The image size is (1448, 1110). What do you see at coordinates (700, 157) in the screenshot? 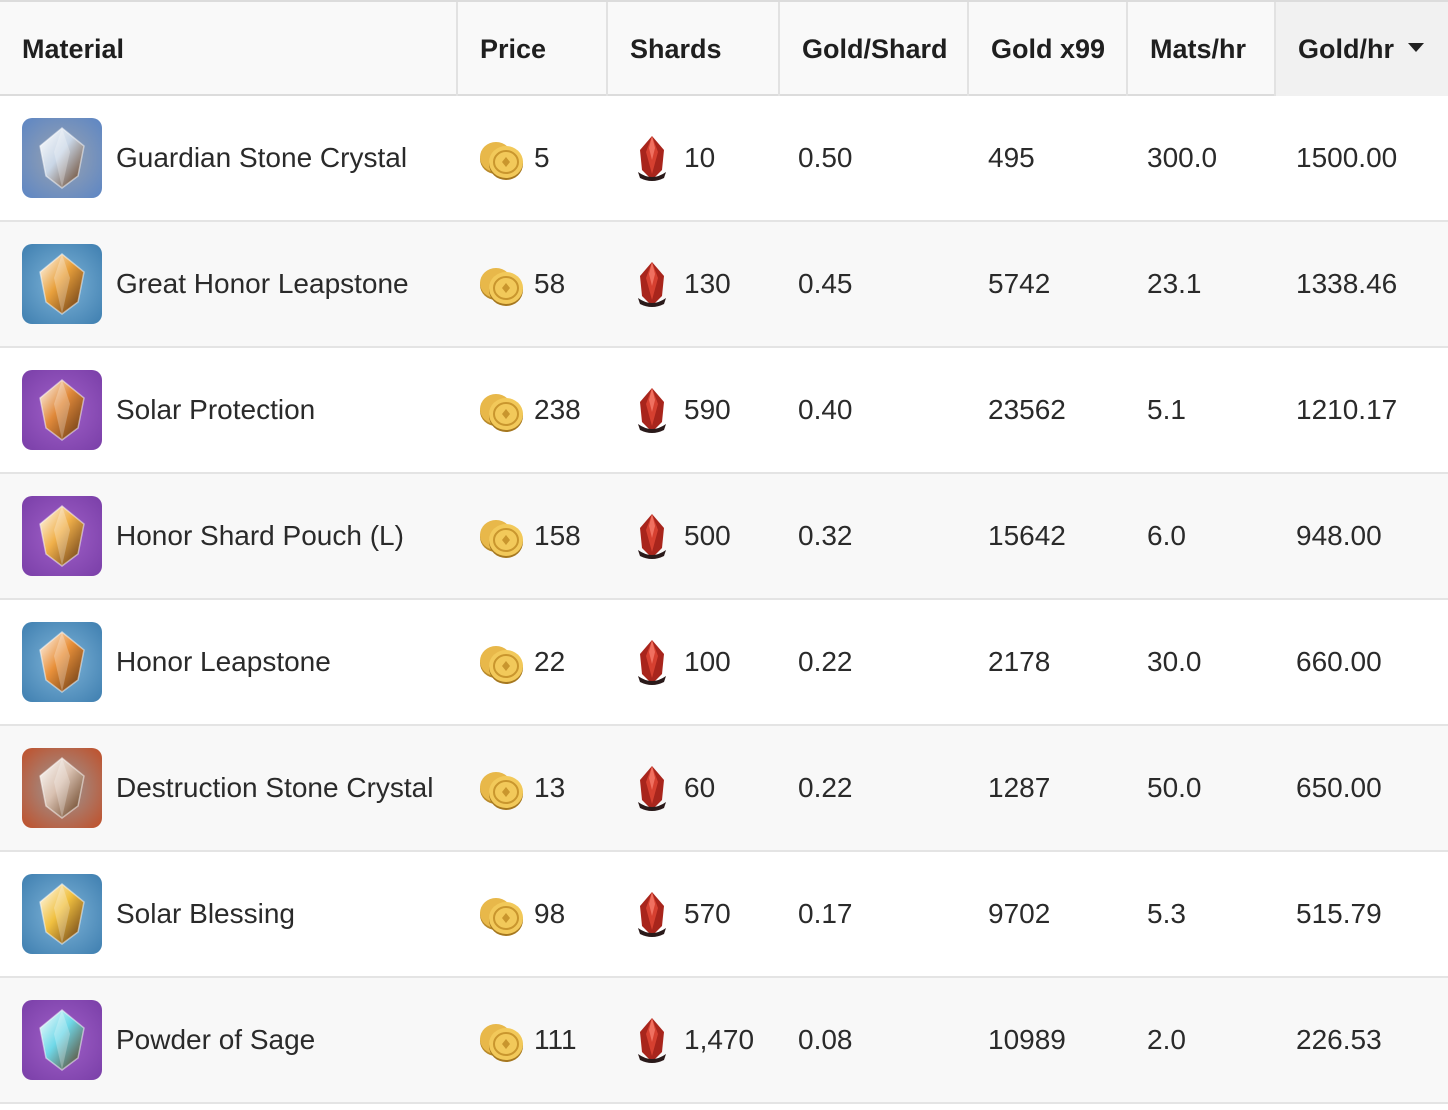
I see `cell-shards: 10` at bounding box center [700, 157].